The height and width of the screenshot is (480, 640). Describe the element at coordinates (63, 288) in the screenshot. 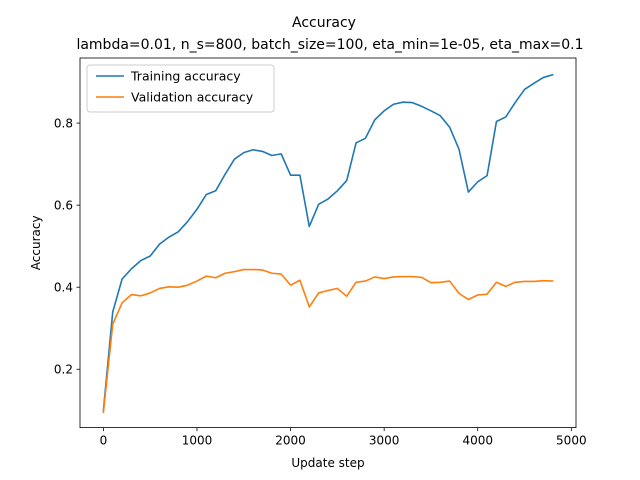

I see `y-tick-label: 0.4` at that location.